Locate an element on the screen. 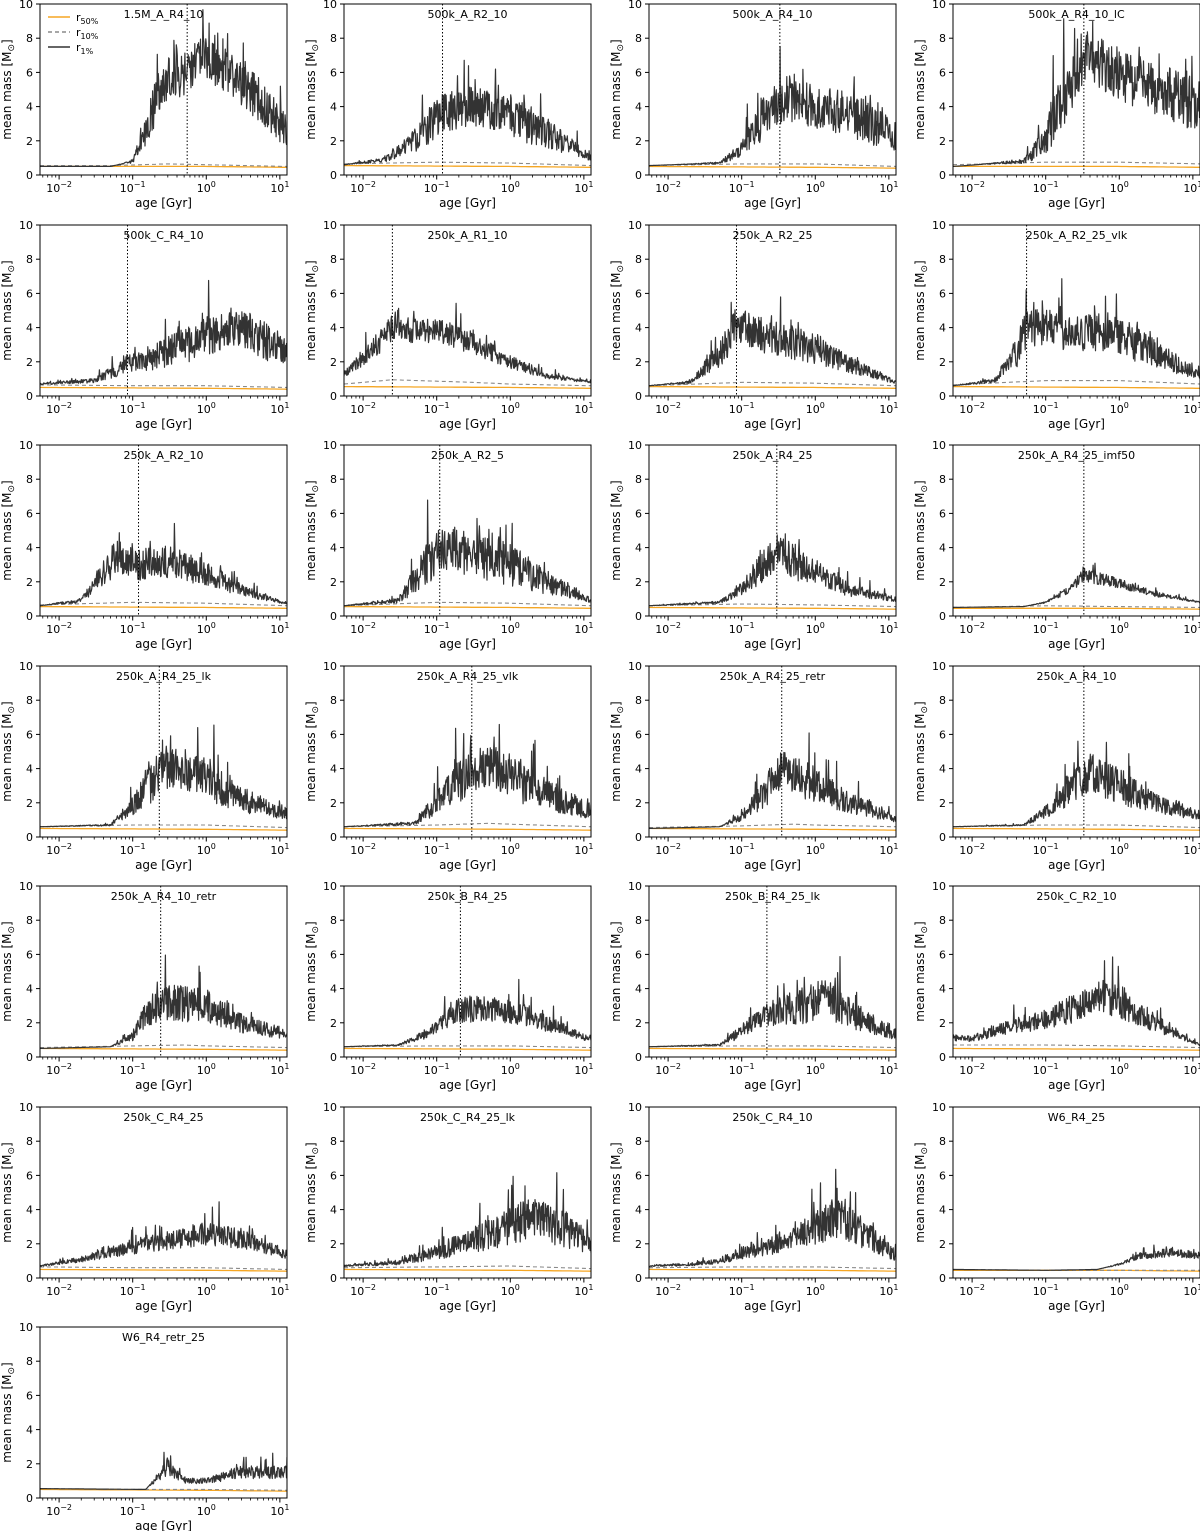 This screenshot has width=1200, height=1531. subplot-title: 250k_A_R4_25 is located at coordinates (772, 455).